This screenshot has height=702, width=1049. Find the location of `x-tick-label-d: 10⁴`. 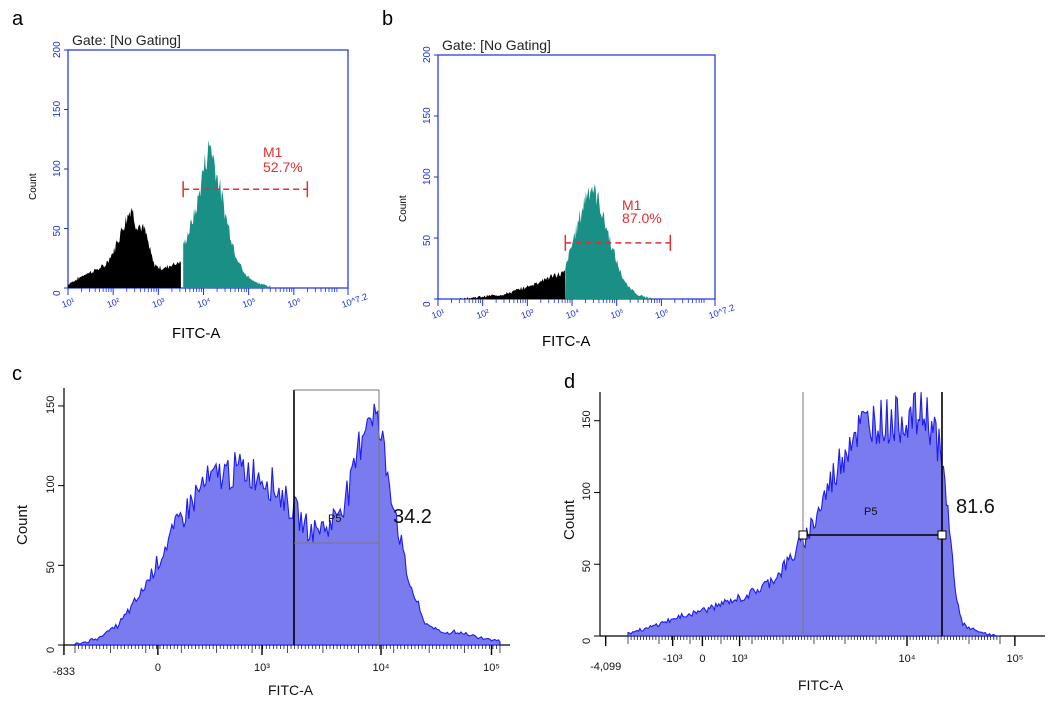

x-tick-label-d: 10⁴ is located at coordinates (907, 659).